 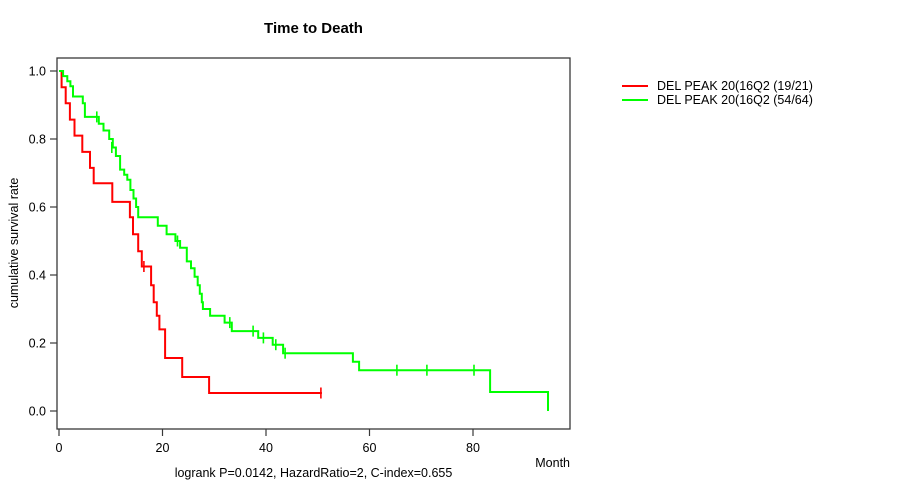 I want to click on y-axis-tick-label: 0.8, so click(x=37, y=139).